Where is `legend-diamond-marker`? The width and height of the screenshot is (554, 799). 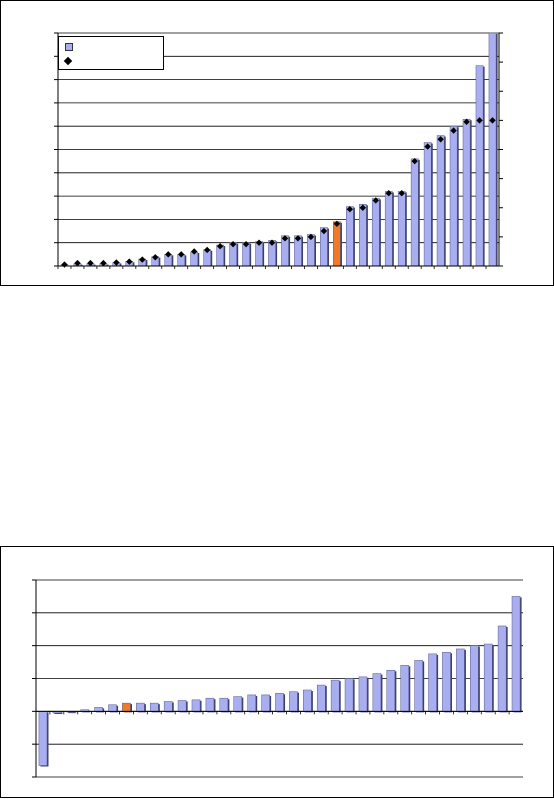
legend-diamond-marker is located at coordinates (68, 61).